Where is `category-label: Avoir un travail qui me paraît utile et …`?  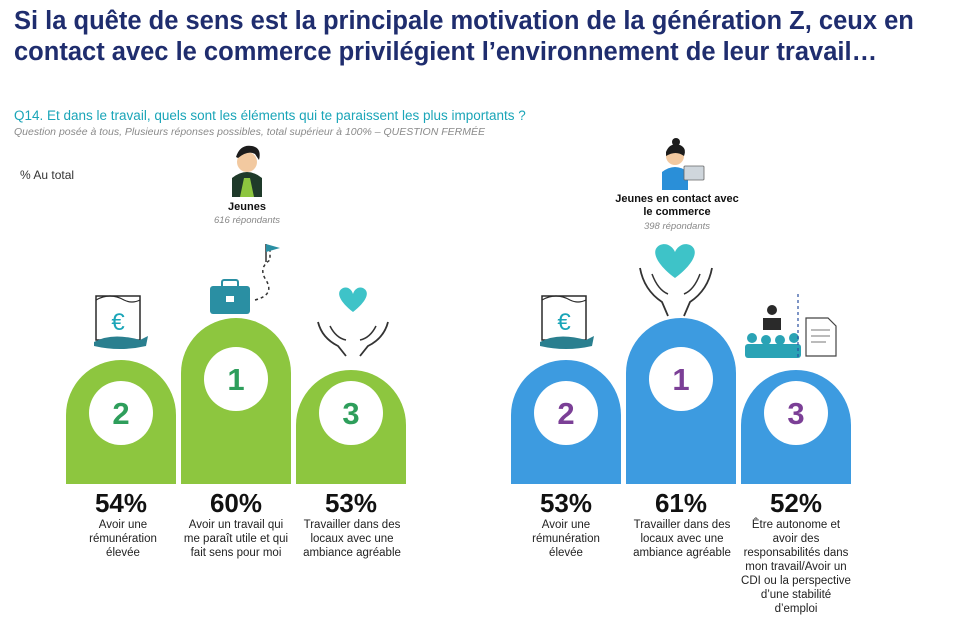
category-label: Avoir un travail qui me paraît utile et … is located at coordinates (236, 539).